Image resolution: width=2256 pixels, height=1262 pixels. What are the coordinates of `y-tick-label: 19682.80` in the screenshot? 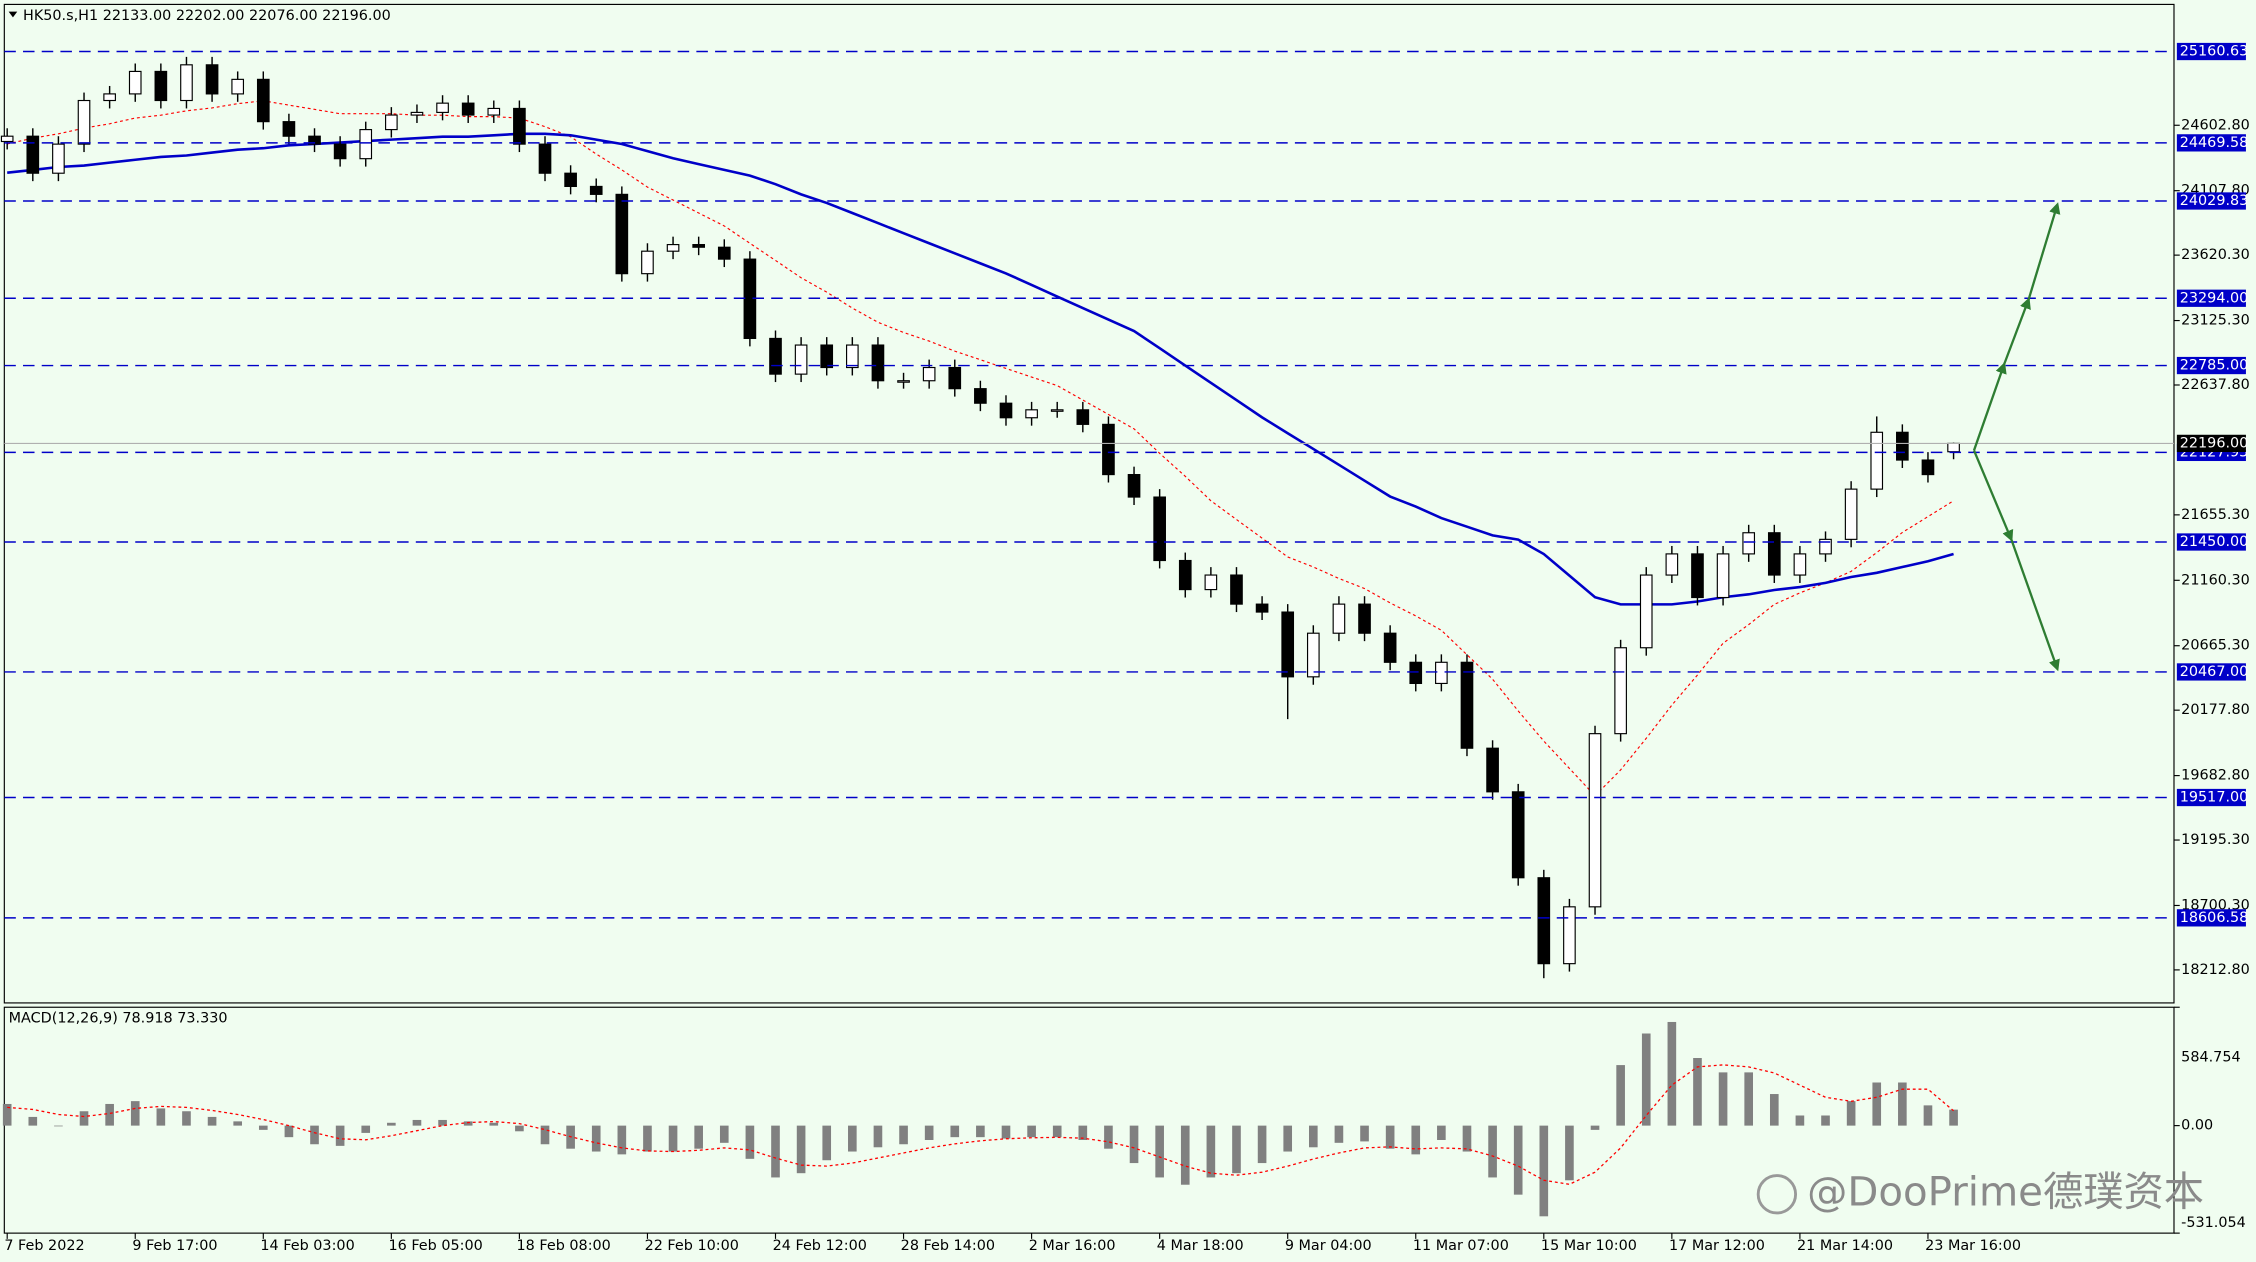 It's located at (2215, 776).